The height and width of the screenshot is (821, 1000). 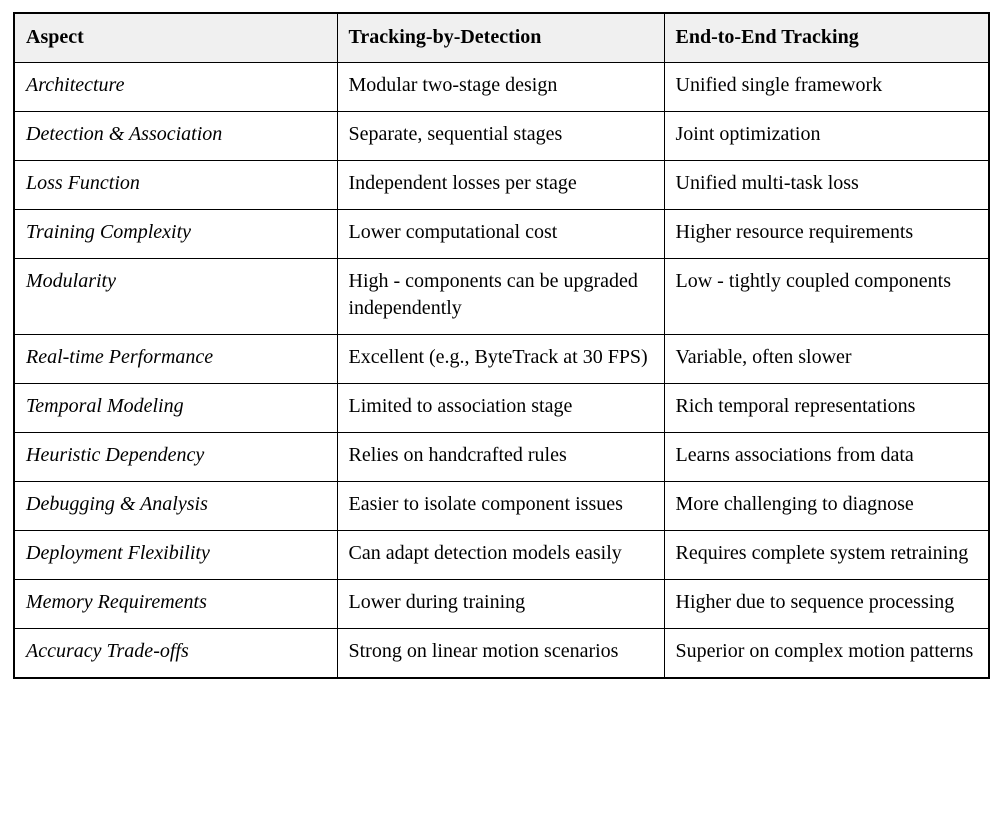 I want to click on aspect-cell: Loss Function, so click(x=175, y=185).